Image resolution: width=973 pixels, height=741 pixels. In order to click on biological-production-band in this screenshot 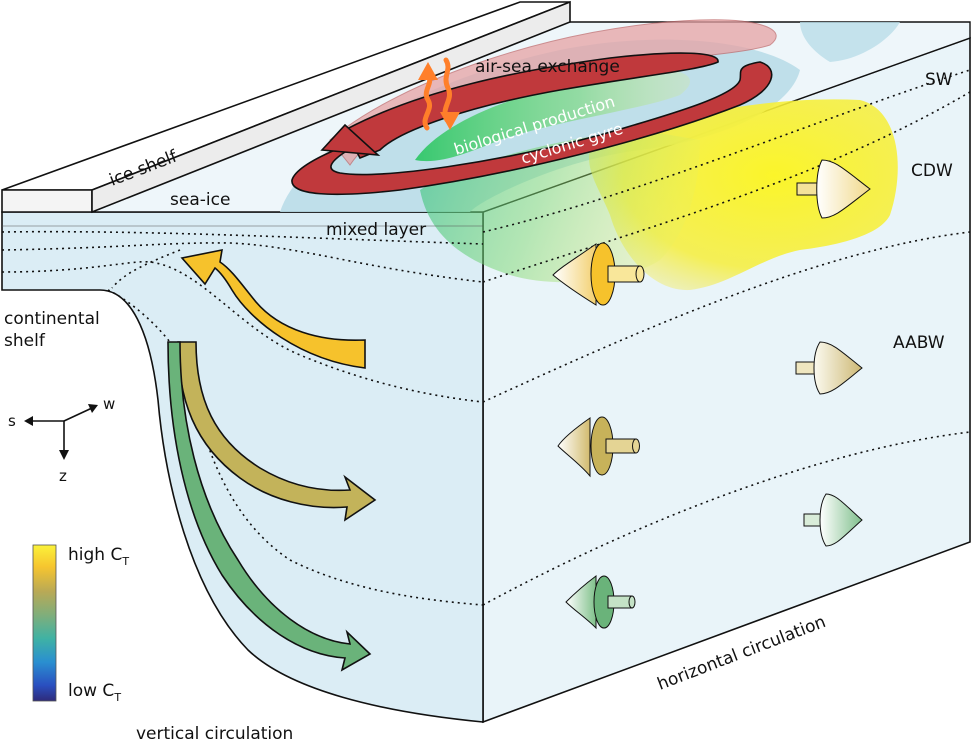, I will do `click(552, 115)`.